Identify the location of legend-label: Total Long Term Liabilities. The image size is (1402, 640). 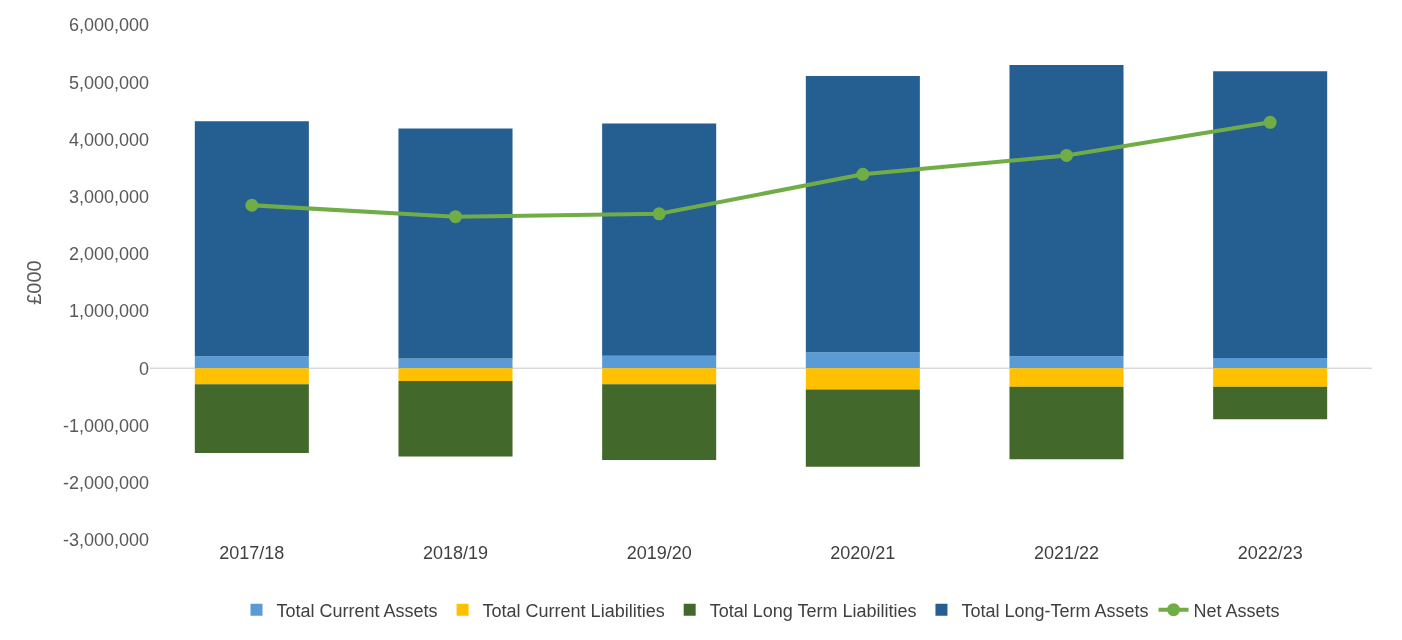
(813, 610).